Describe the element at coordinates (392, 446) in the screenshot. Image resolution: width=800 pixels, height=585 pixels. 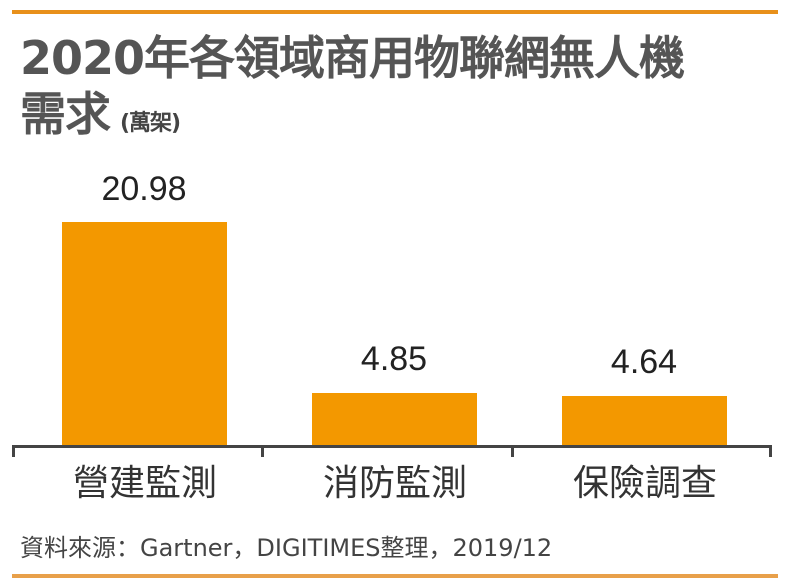
I see `x-axis-line` at that location.